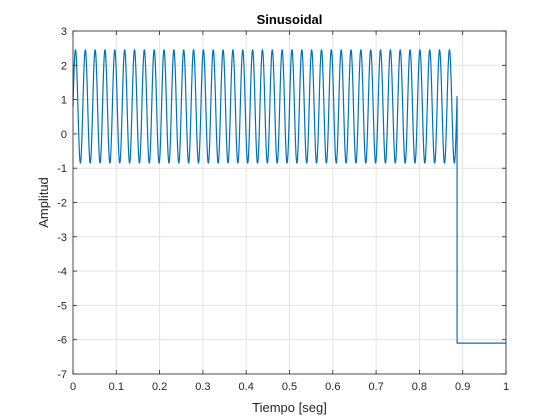 The image size is (560, 420). What do you see at coordinates (73, 387) in the screenshot?
I see `x-tick-label: 0` at bounding box center [73, 387].